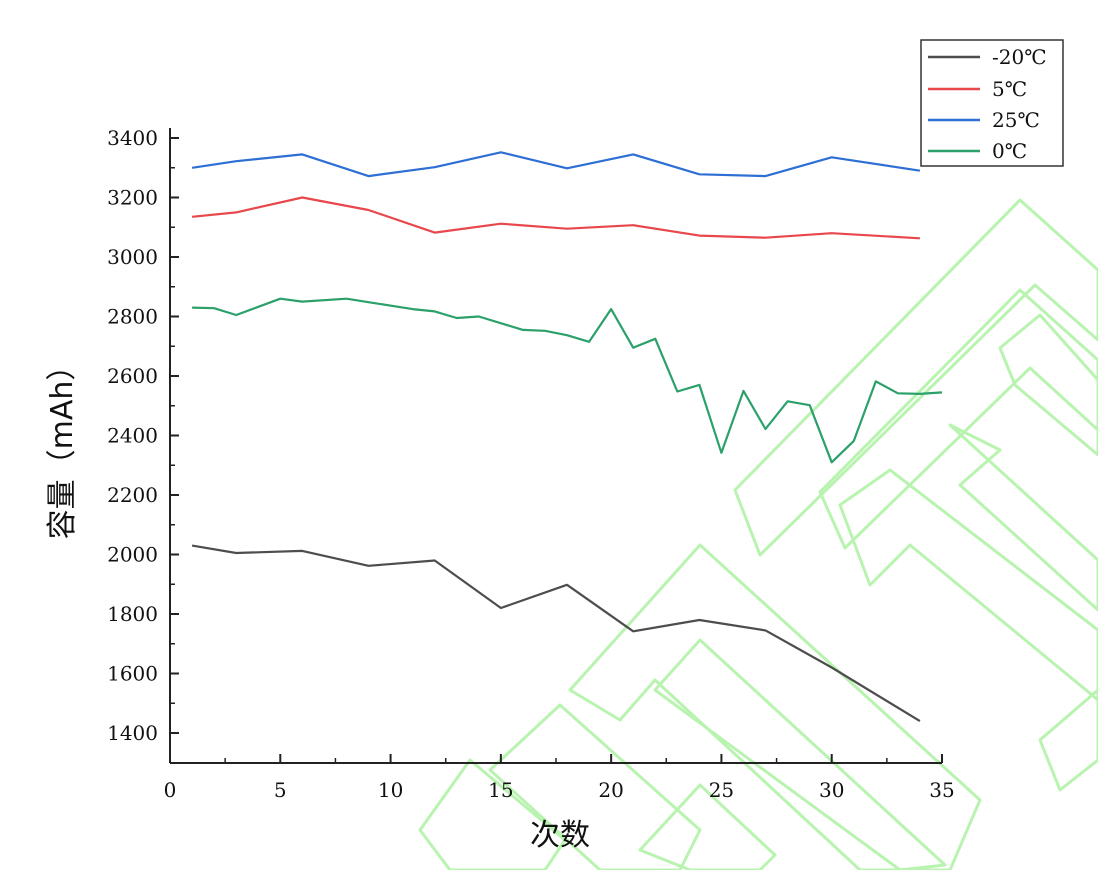 Image resolution: width=1098 pixels, height=870 pixels. Describe the element at coordinates (132, 317) in the screenshot. I see `y-tick-label: 2800` at that location.